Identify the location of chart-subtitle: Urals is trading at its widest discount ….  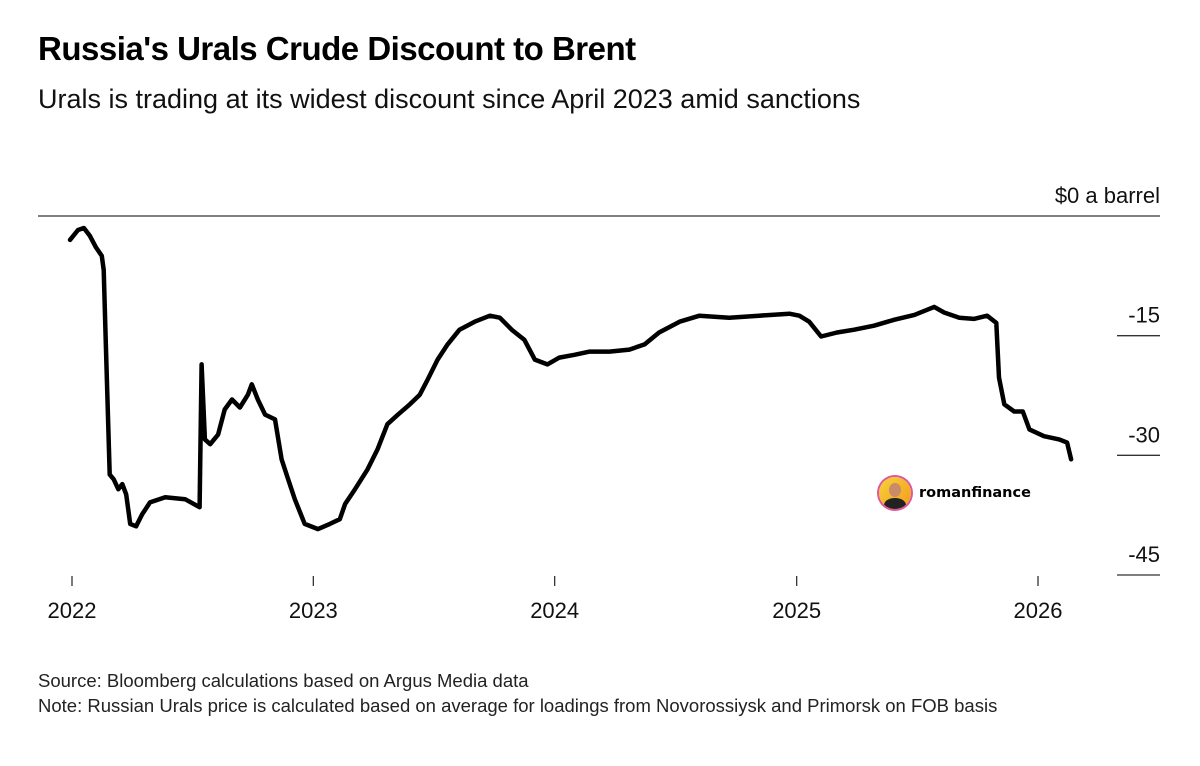
(449, 99).